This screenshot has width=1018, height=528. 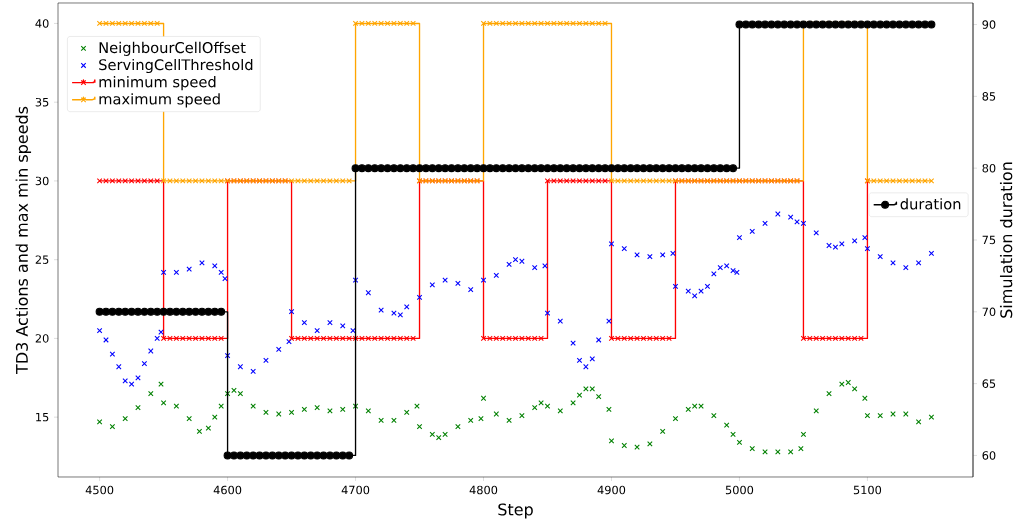 I want to click on y2-tick-label: 90, so click(x=989, y=24).